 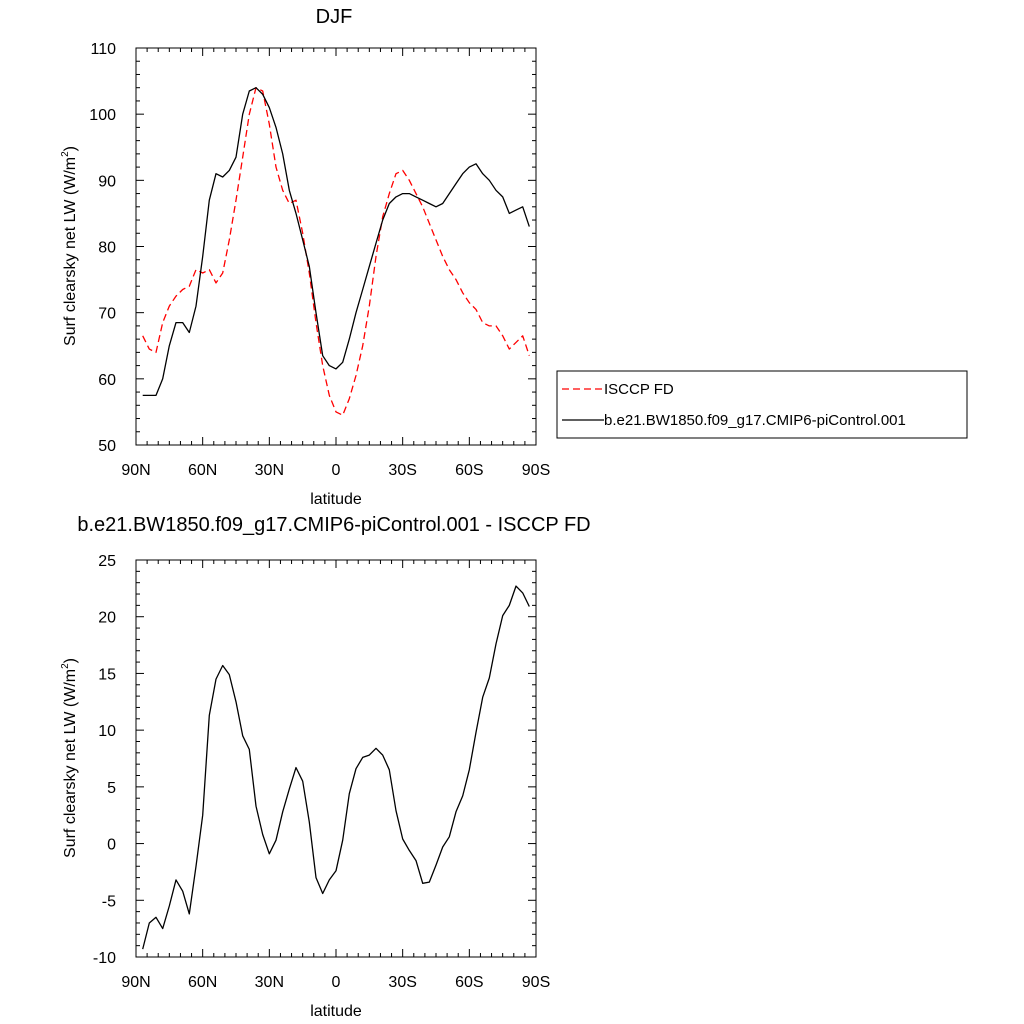 What do you see at coordinates (107, 446) in the screenshot?
I see `y-tick-label: 50` at bounding box center [107, 446].